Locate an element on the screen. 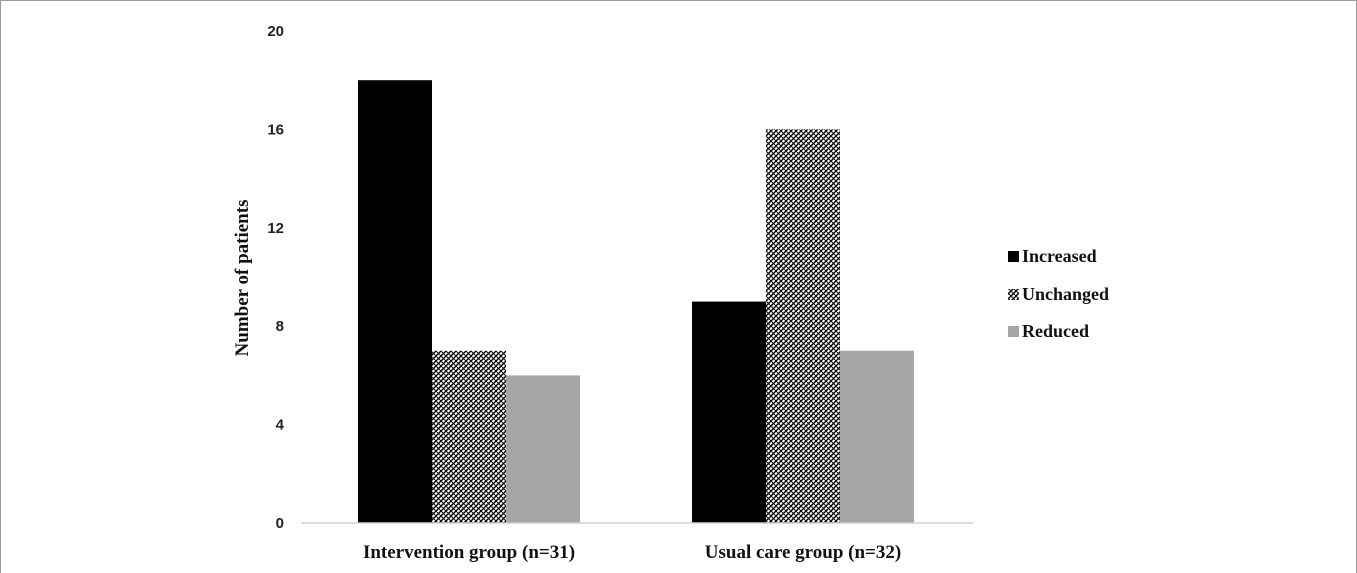 This screenshot has width=1357, height=573. y-tick-label-0: 0 is located at coordinates (280, 523).